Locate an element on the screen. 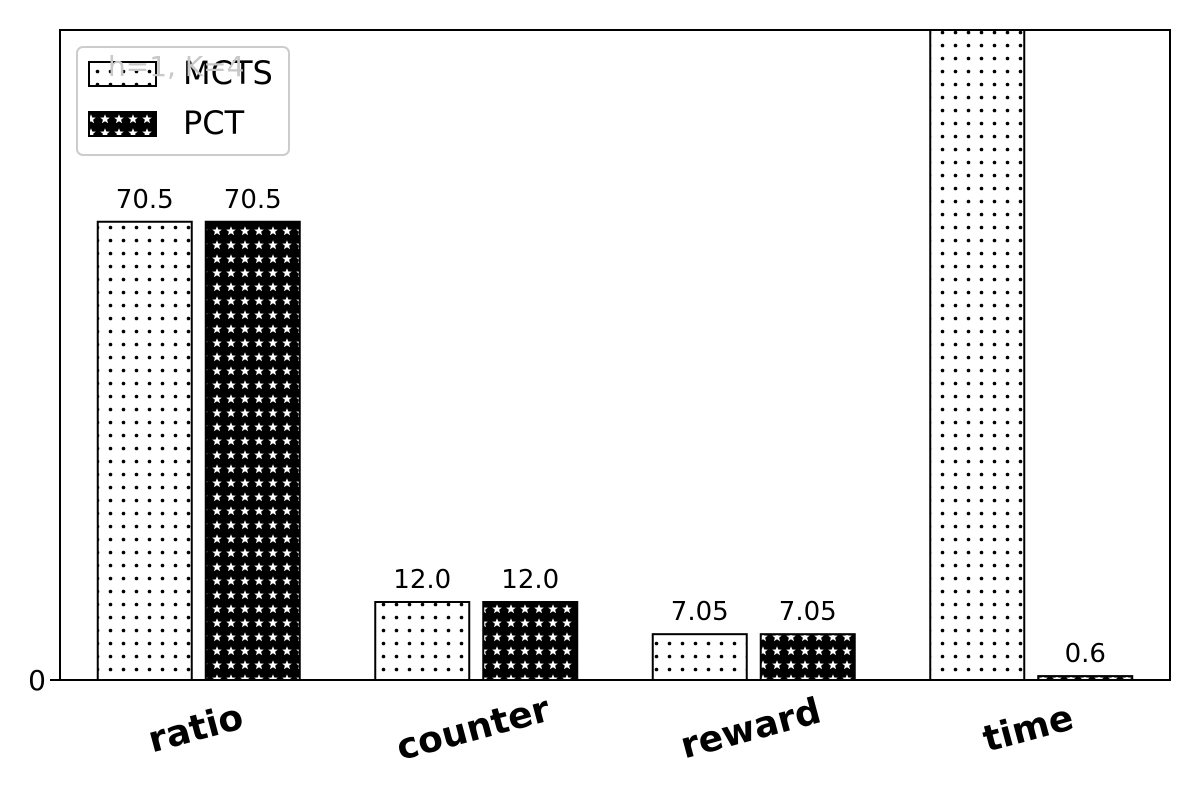 The height and width of the screenshot is (800, 1200). bar-pct-reward is located at coordinates (807, 657).